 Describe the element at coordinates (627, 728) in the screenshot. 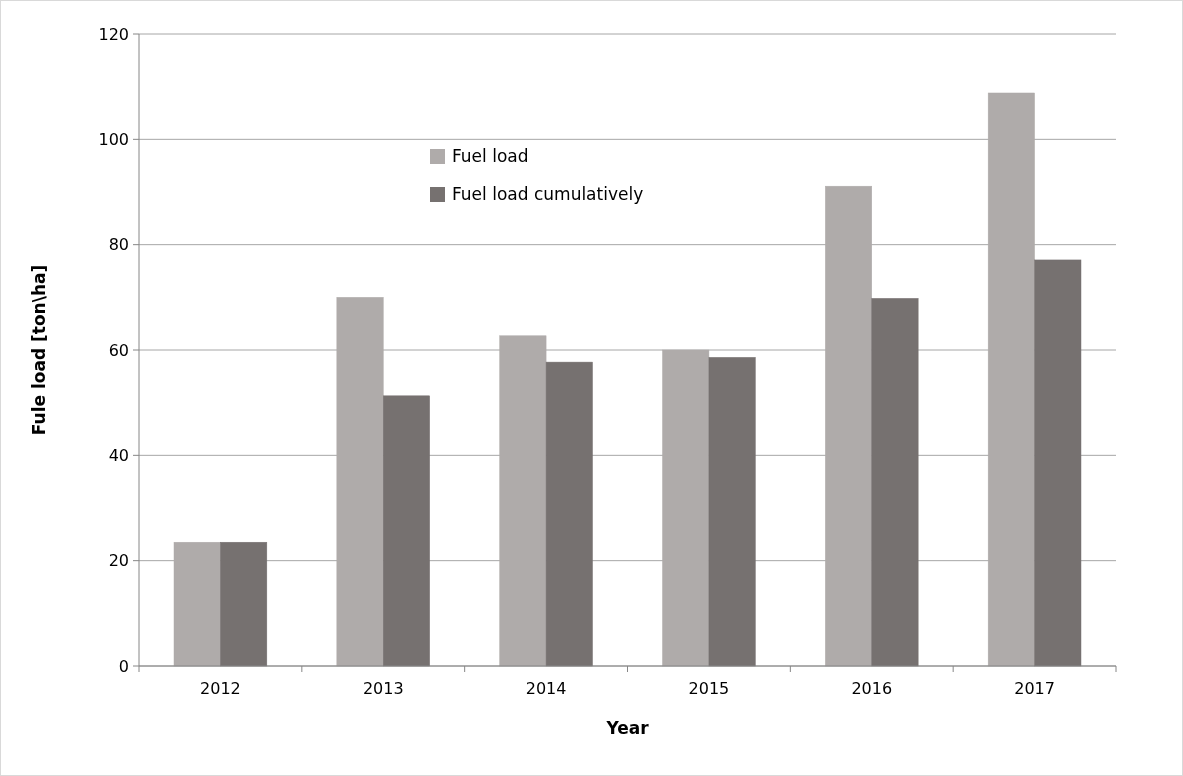

I see `x-axis-title: Year` at that location.